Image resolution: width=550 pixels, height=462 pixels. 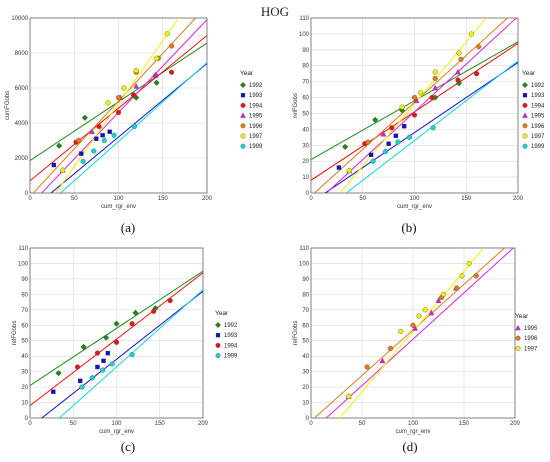 What do you see at coordinates (525, 115) in the screenshot?
I see `legend-marker-1995` at bounding box center [525, 115].